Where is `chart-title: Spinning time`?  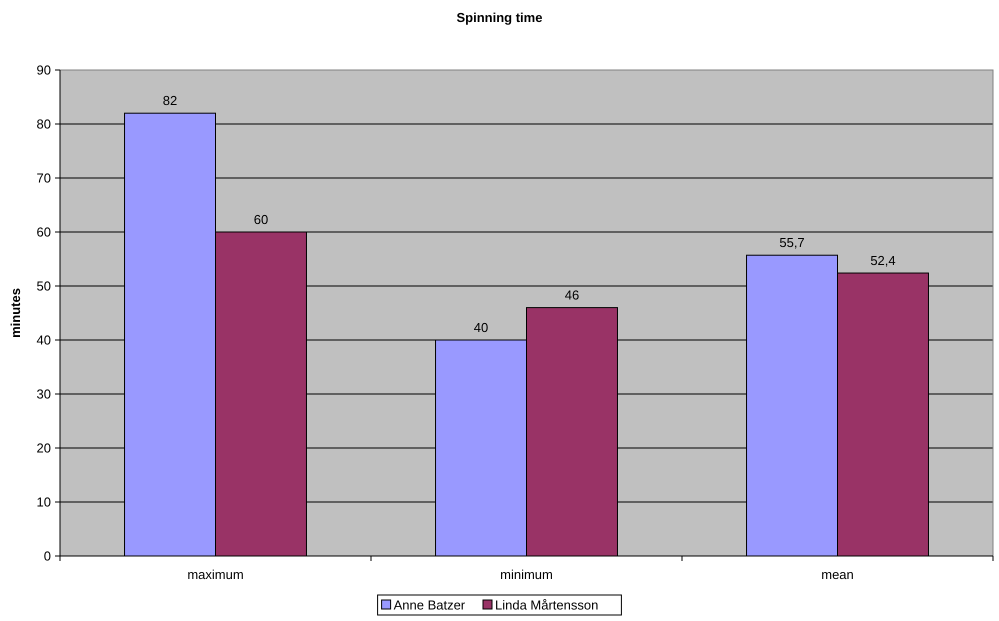
chart-title: Spinning time is located at coordinates (499, 17).